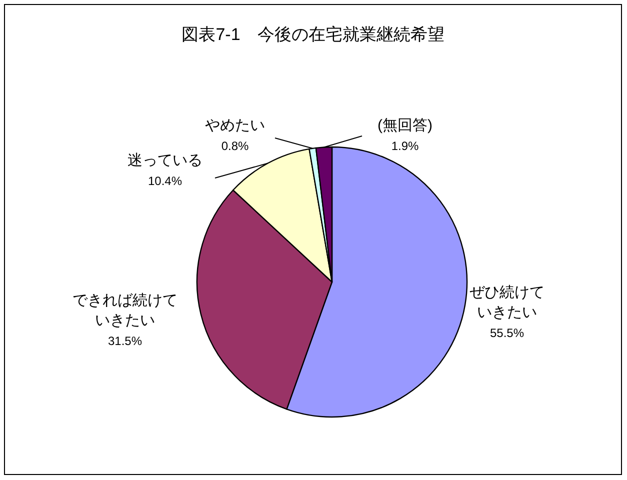  What do you see at coordinates (165, 160) in the screenshot?
I see `slice-label: 迷っている` at bounding box center [165, 160].